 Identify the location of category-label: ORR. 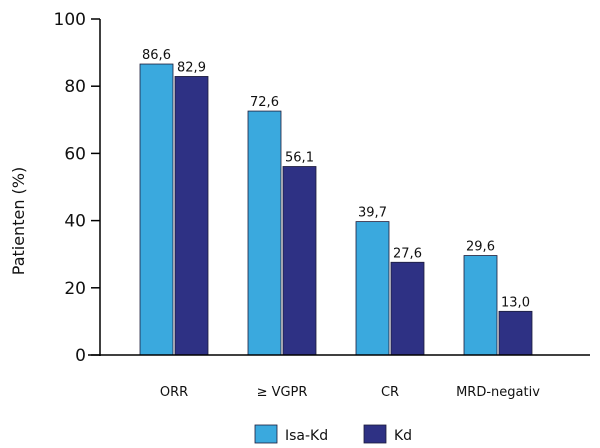
(174, 392).